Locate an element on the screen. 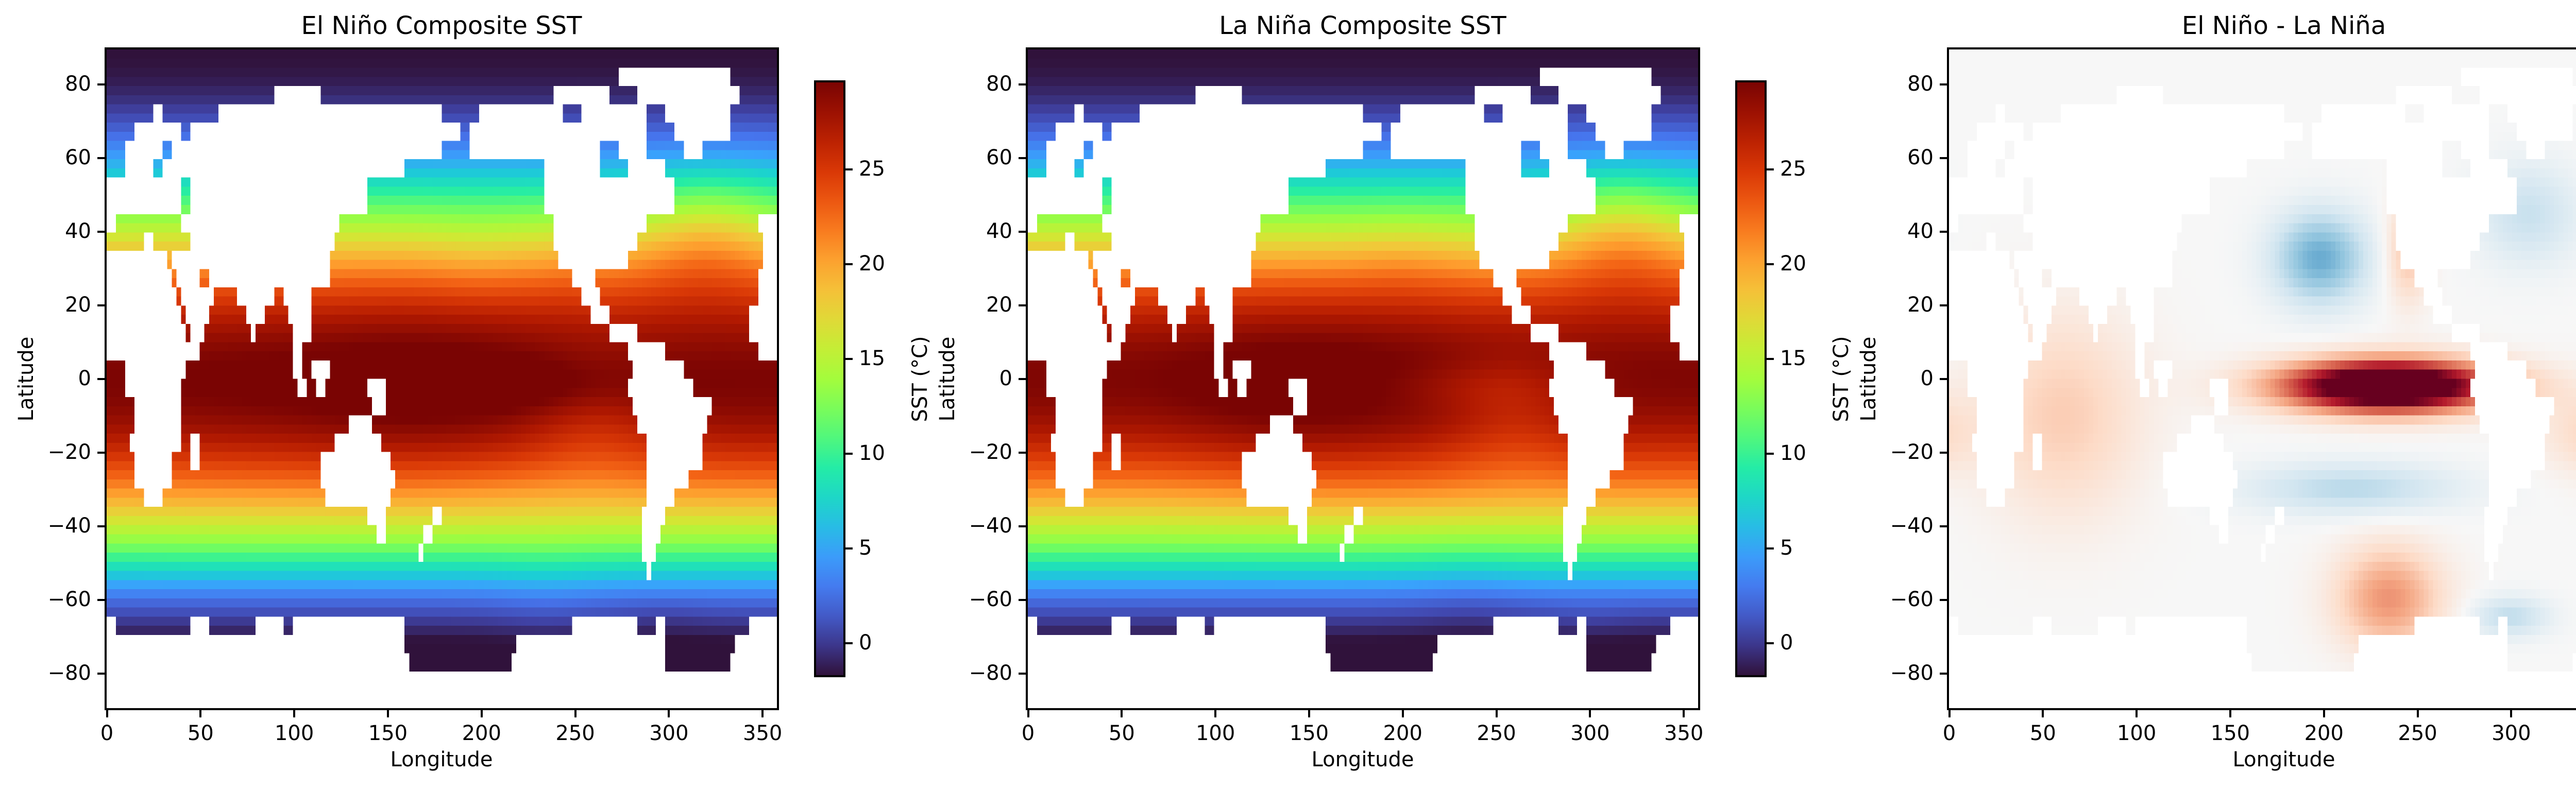 Image resolution: width=2576 pixels, height=790 pixels. chart-title: La Niña Composite SST is located at coordinates (1362, 25).